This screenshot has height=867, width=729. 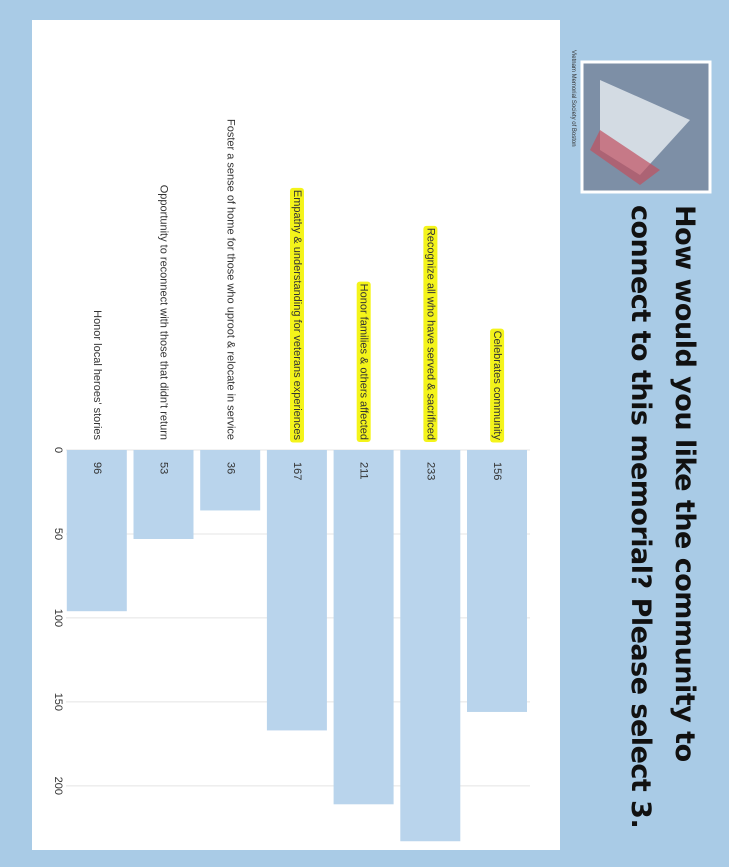 I want to click on x-tick-label: 0, so click(x=58, y=450).